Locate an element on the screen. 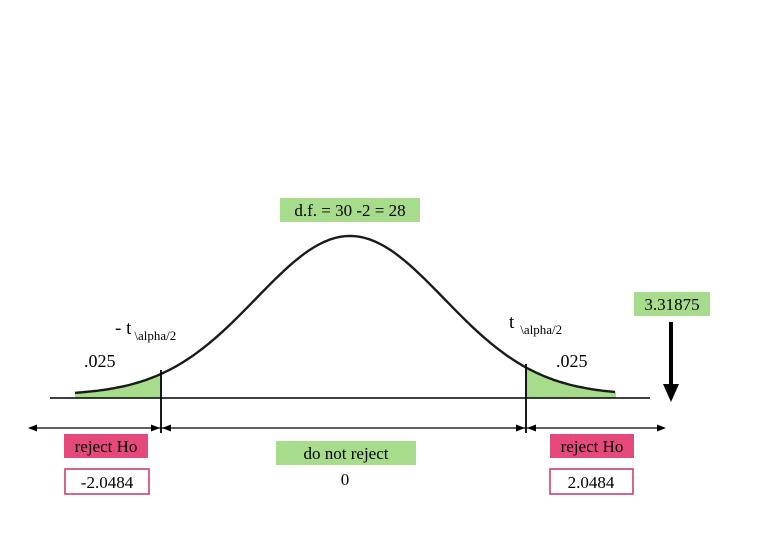 The height and width of the screenshot is (548, 768). right-critical-symbol: t \alpha/2 is located at coordinates (535, 324).